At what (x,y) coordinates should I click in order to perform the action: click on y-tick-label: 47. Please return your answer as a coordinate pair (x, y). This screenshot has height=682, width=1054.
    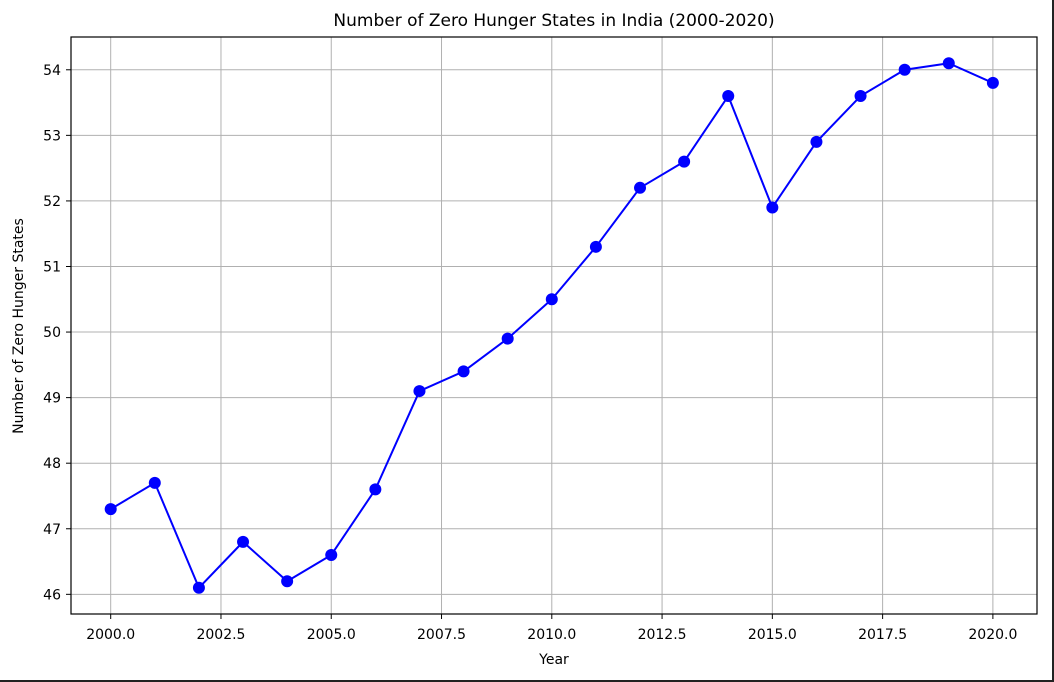
    Looking at the image, I should click on (52, 530).